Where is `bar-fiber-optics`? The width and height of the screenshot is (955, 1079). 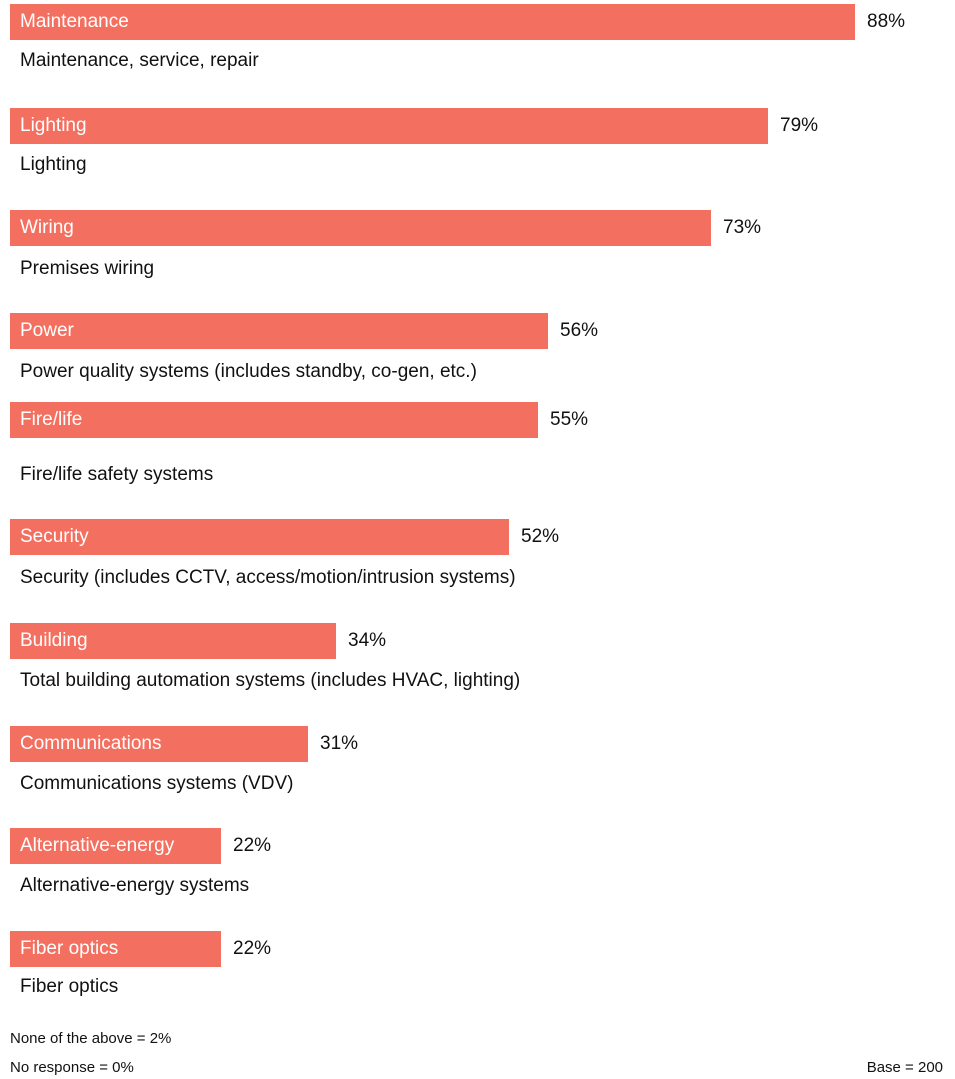
bar-fiber-optics is located at coordinates (115, 949).